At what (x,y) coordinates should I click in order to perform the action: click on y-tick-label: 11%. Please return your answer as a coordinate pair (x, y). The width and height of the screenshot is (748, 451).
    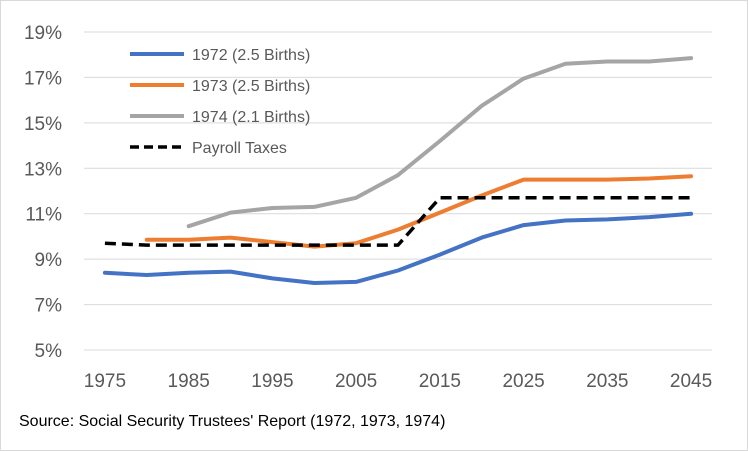
    Looking at the image, I should click on (43, 215).